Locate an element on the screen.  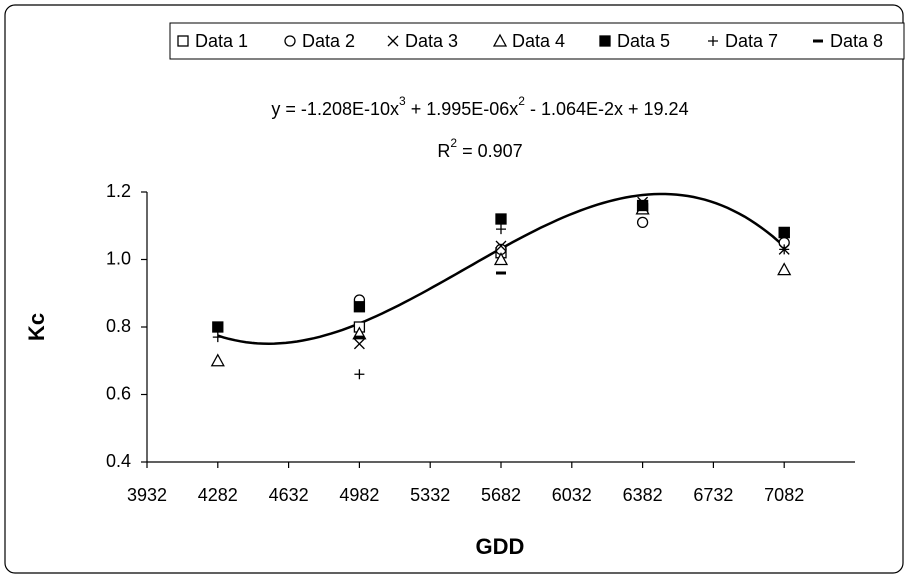
superscript: 3 is located at coordinates (402, 101).